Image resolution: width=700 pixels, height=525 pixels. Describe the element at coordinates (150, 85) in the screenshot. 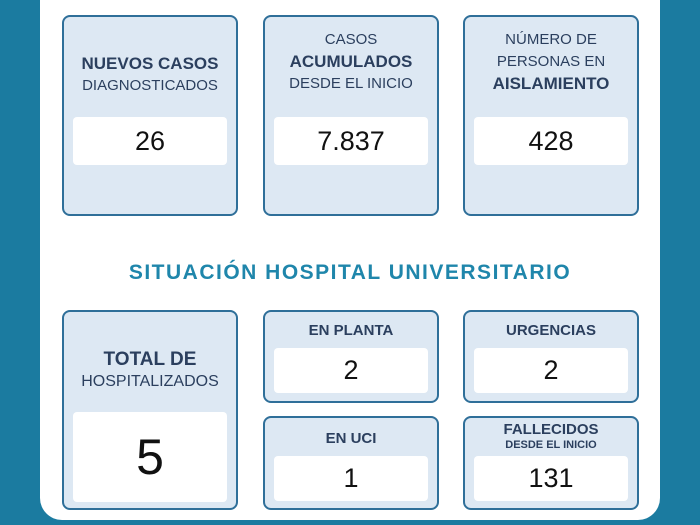

I see `new-cases-heading-line2: DIAGNOSTICADOS` at that location.